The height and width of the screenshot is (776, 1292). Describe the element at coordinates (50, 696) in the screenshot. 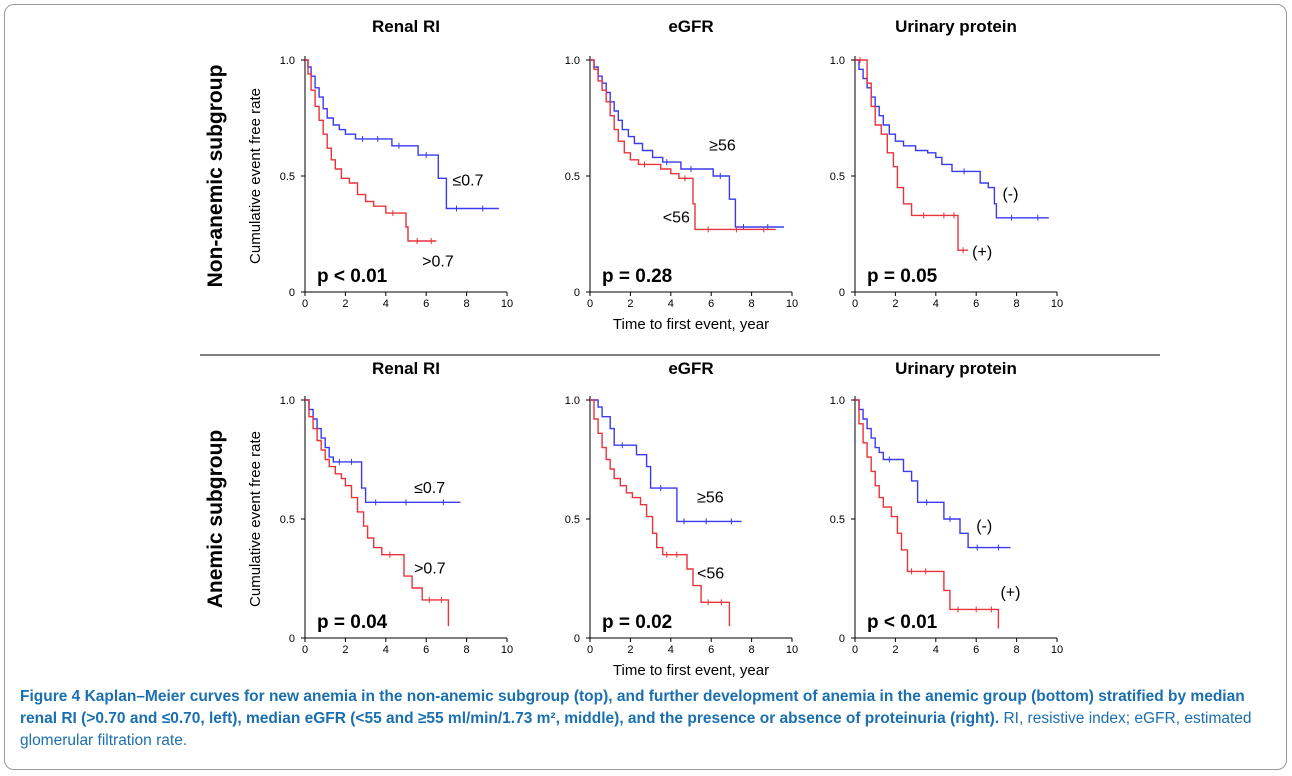

I see `caption-label: Figure 4` at that location.